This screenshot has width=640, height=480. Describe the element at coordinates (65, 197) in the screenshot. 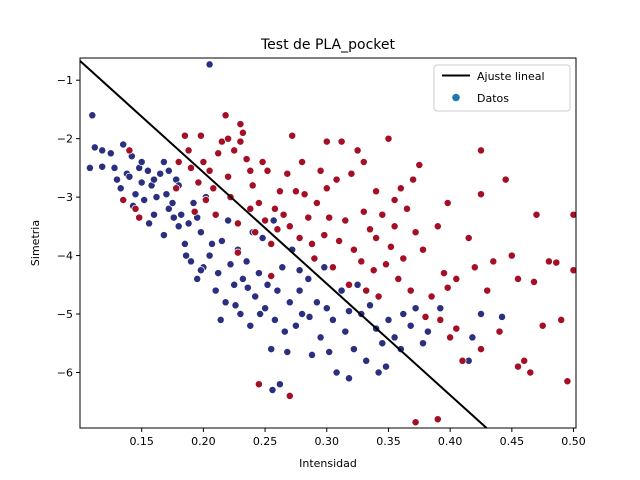

I see `y-tick-label: −3` at that location.